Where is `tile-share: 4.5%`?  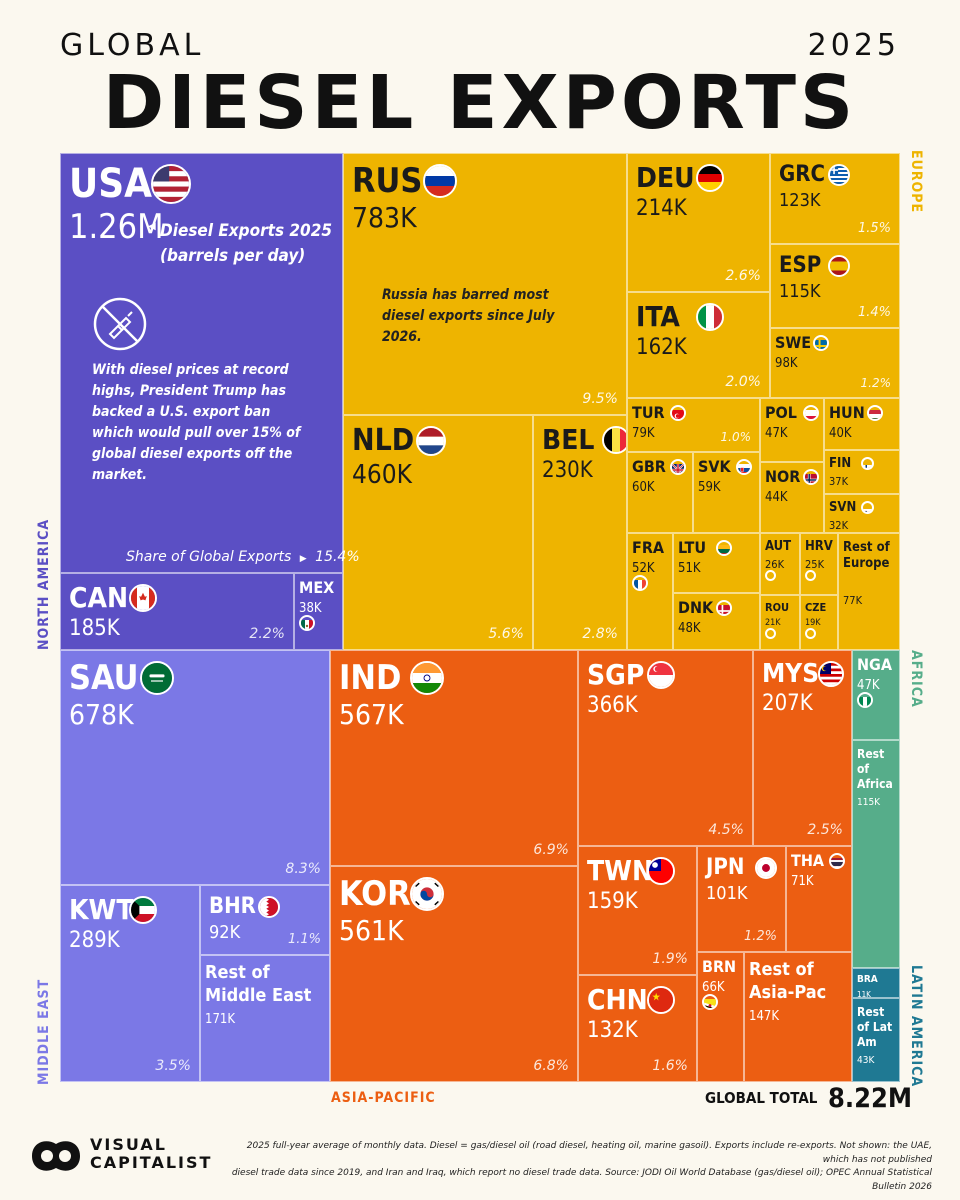 tile-share: 4.5% is located at coordinates (726, 830).